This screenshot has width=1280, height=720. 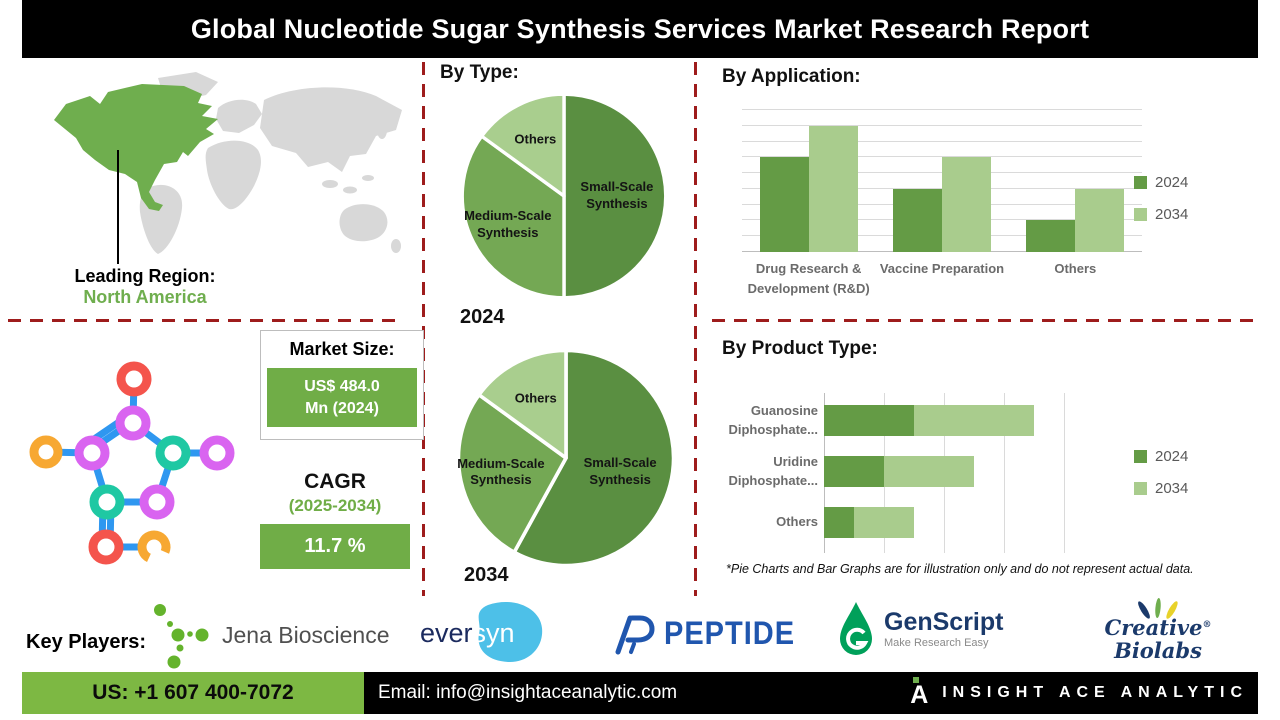 I want to click on brand-name: INSIGHT ACE ANALYTIC, so click(x=1095, y=692).